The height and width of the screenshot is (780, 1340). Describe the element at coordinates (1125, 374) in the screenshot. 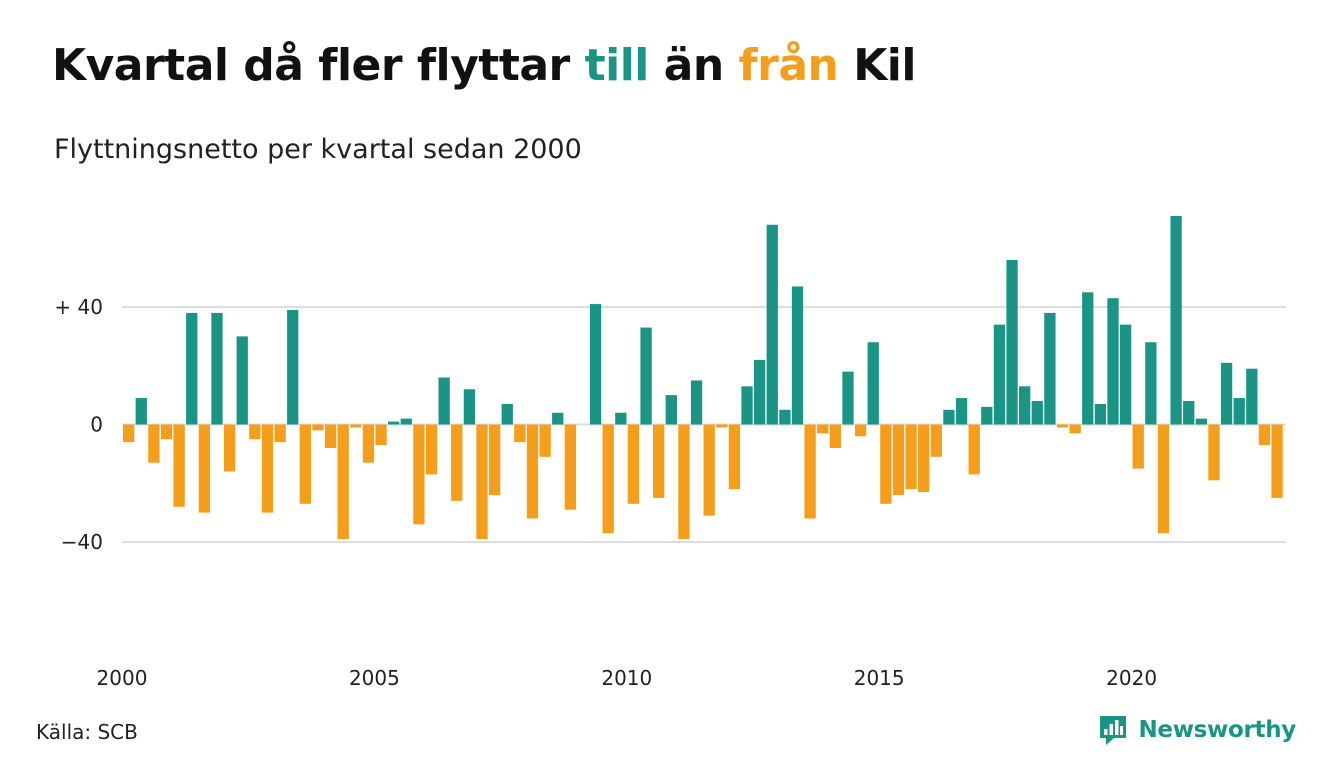

I see `bar-q80` at that location.